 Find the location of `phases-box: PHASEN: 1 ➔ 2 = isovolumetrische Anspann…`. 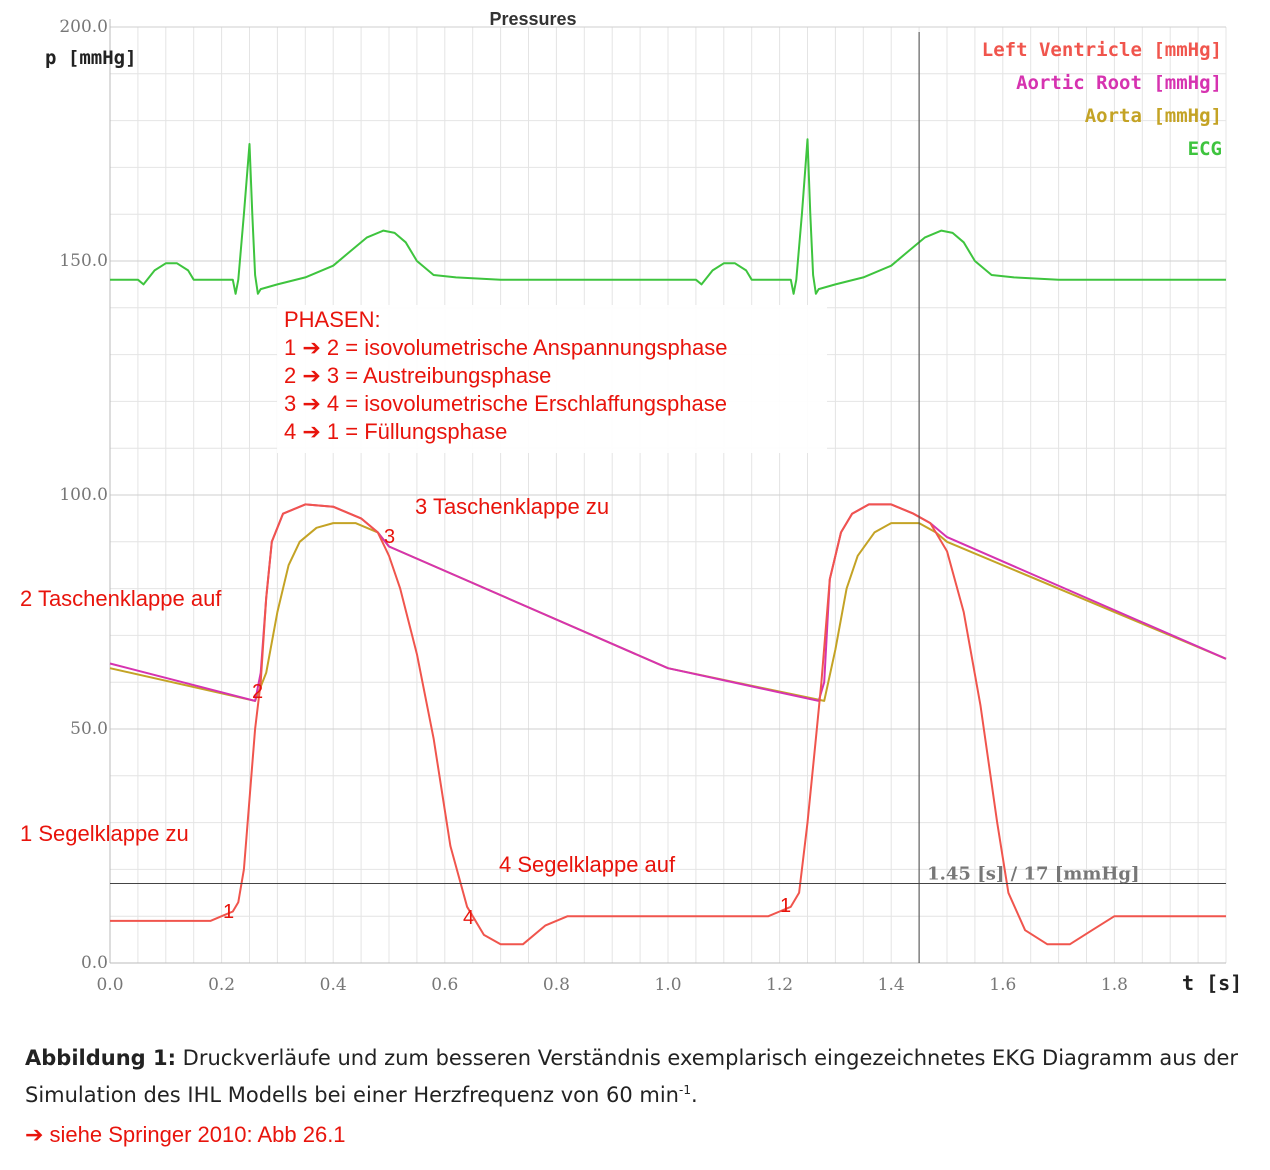

phases-box: PHASEN: 1 ➔ 2 = isovolumetrische Anspann… is located at coordinates (552, 379).